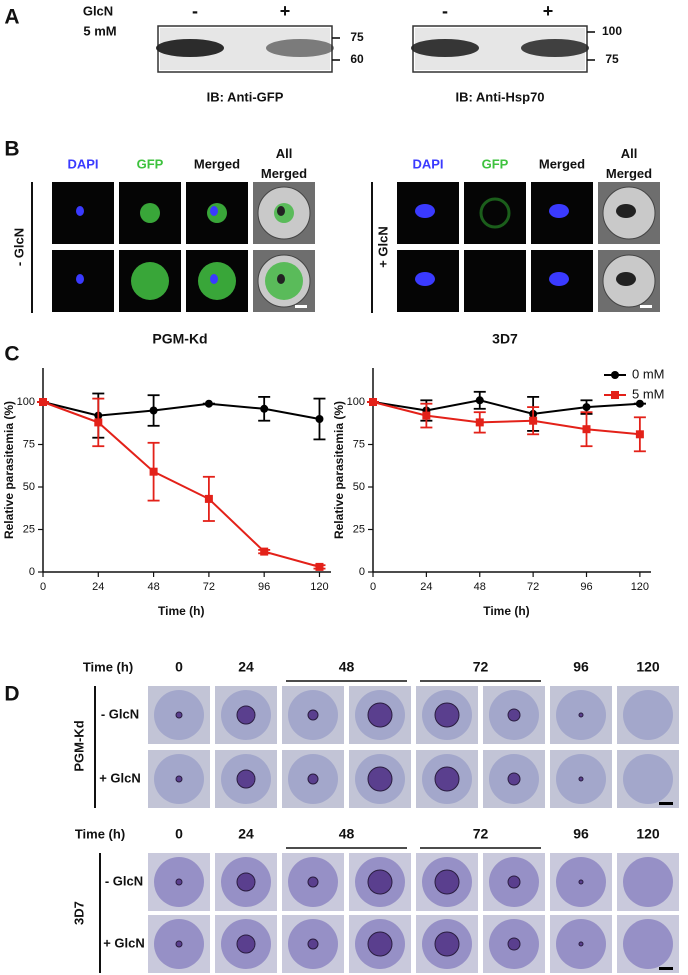 Image resolution: width=688 pixels, height=975 pixels. What do you see at coordinates (11, 694) in the screenshot?
I see `panel-letter: D` at bounding box center [11, 694].